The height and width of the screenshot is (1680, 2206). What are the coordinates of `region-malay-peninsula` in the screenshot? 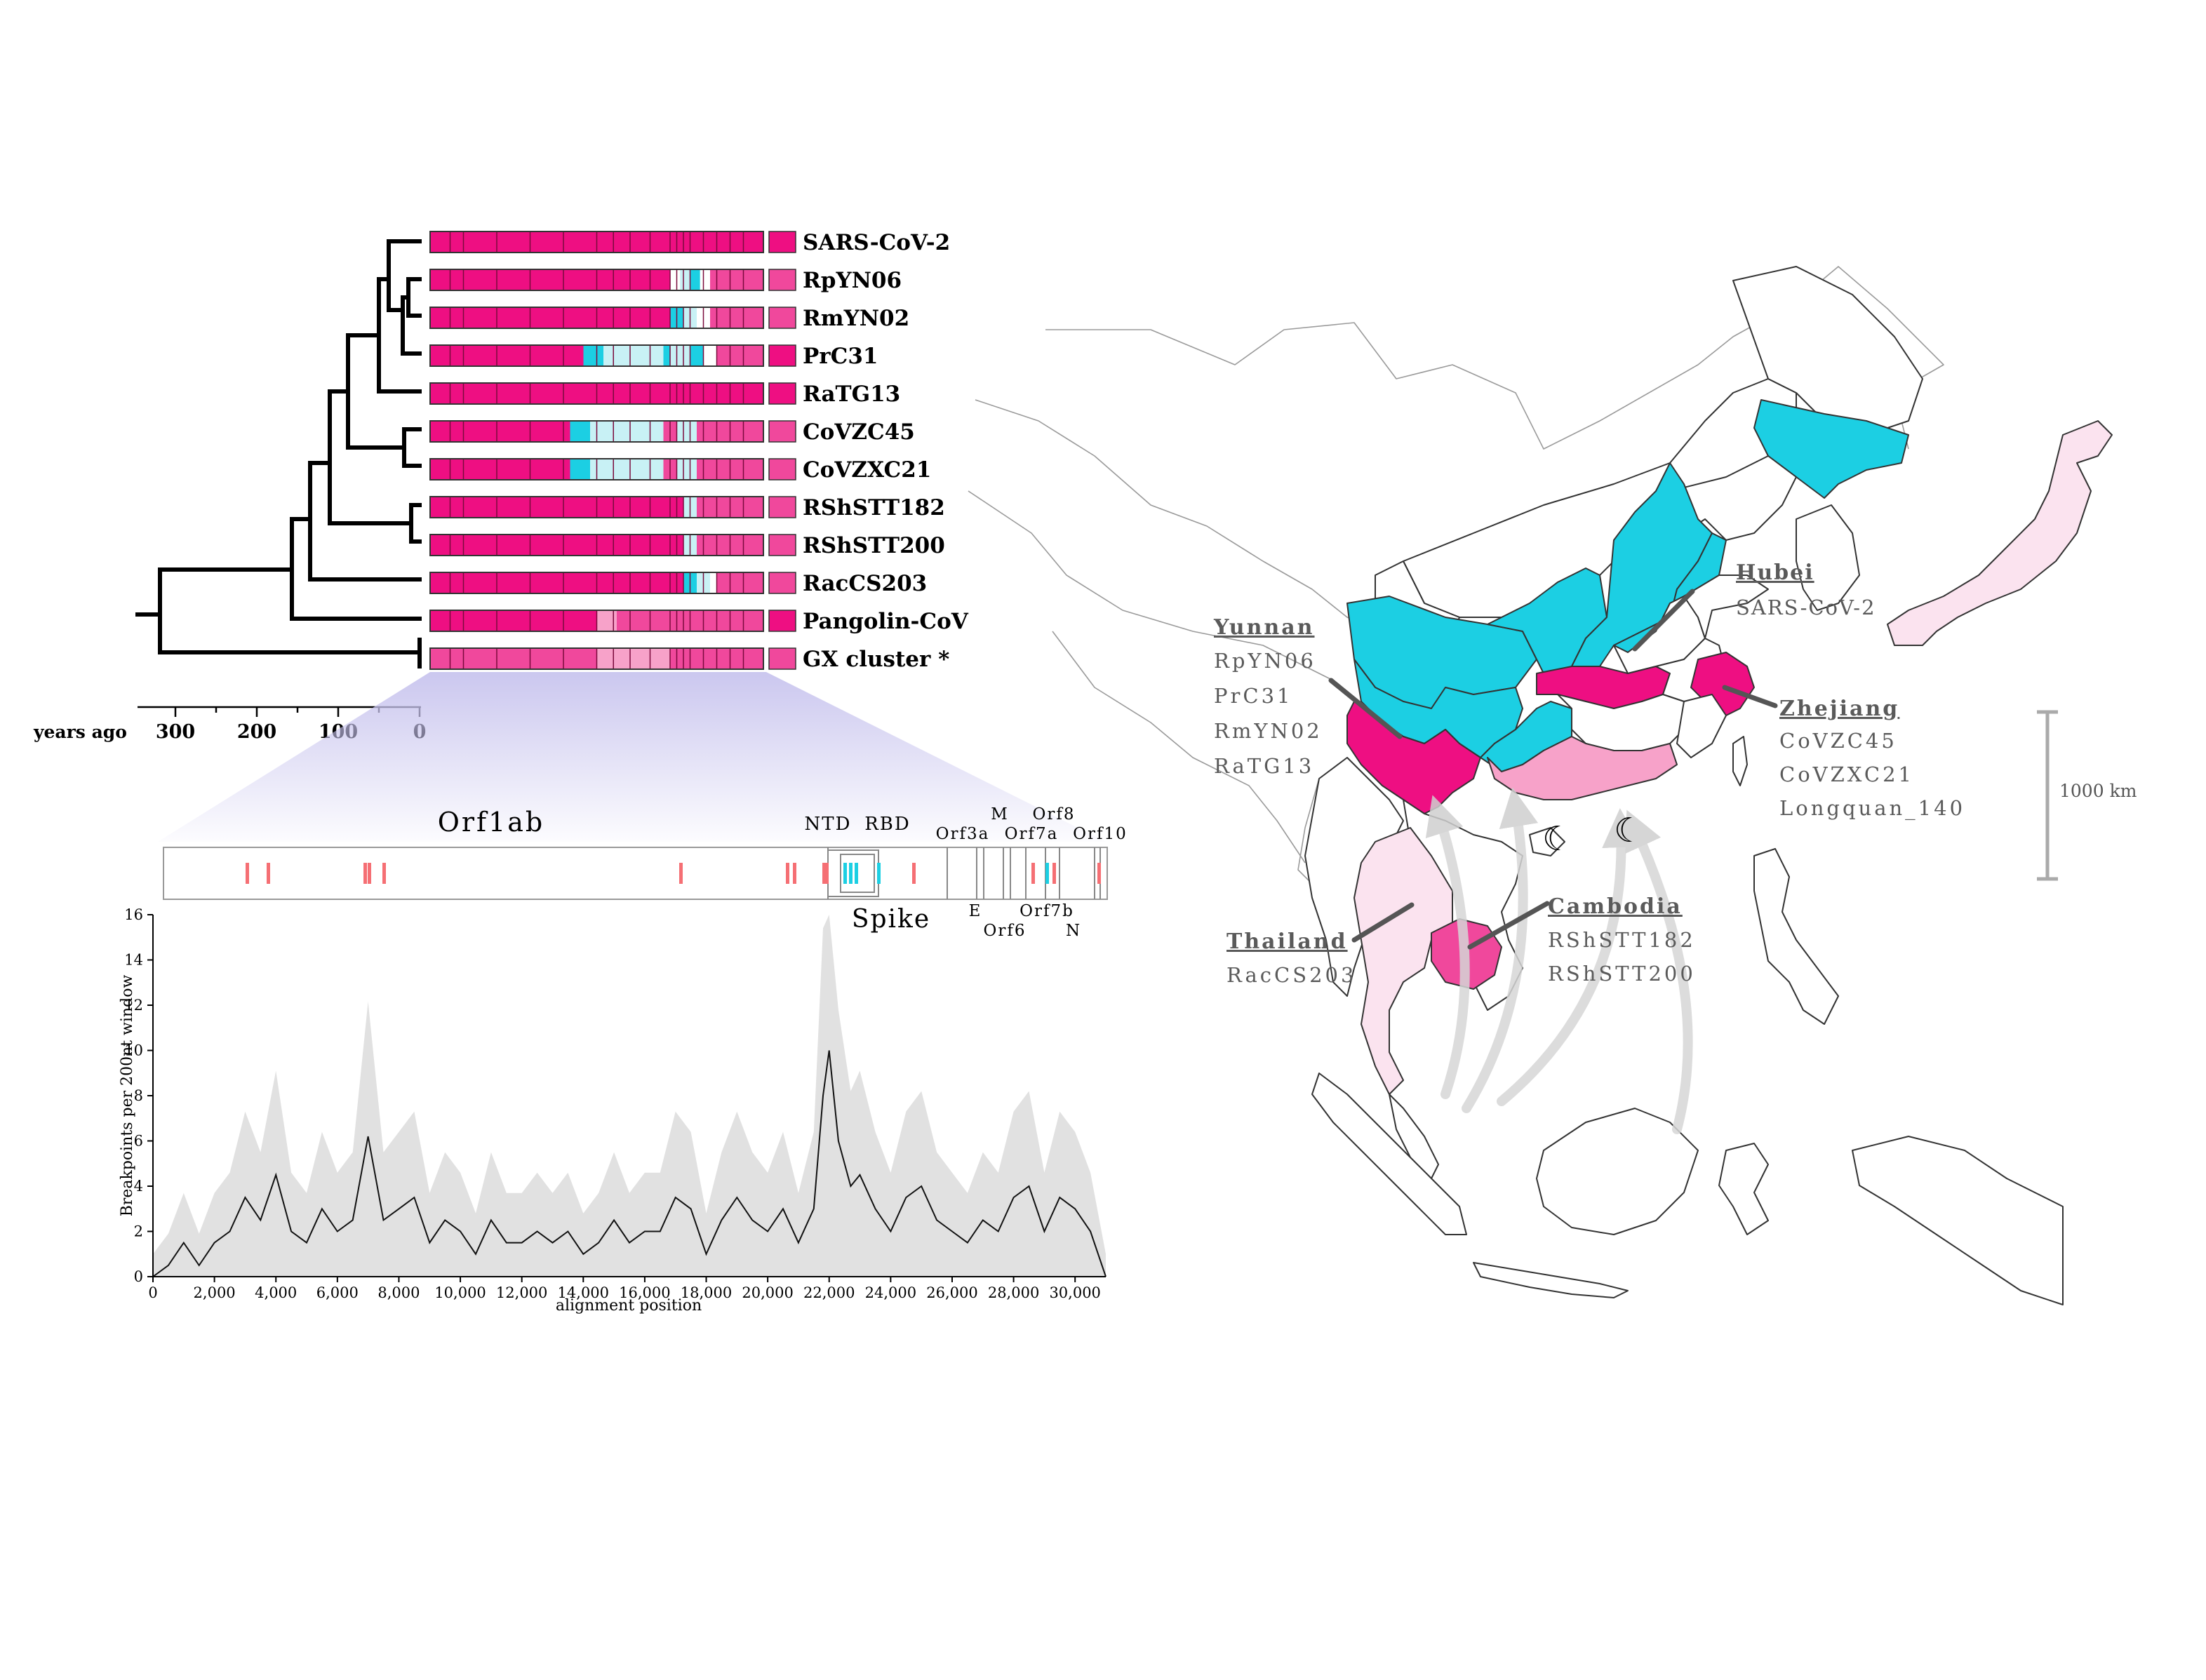 It's located at (1414, 1136).